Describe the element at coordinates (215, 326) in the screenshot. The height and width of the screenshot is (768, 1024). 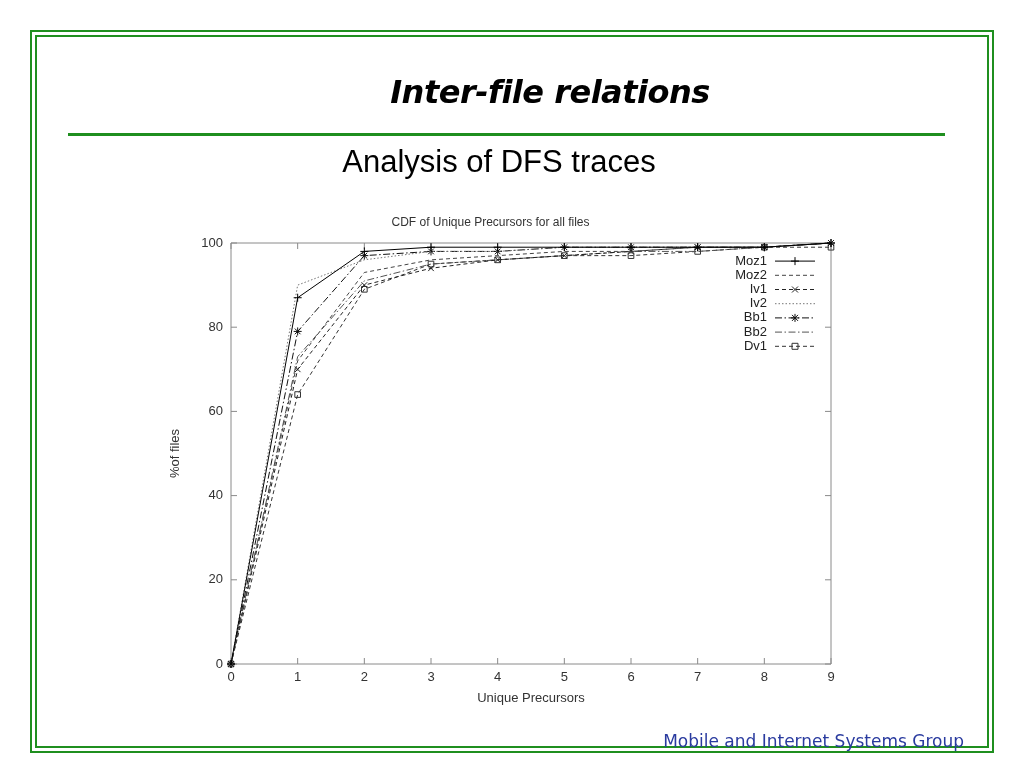
I see `y-tick-label: 80` at that location.